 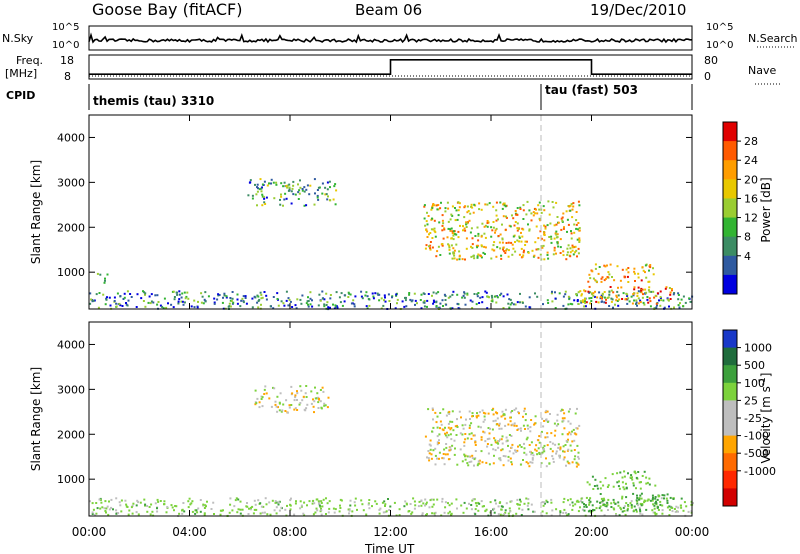 What do you see at coordinates (67, 60) in the screenshot?
I see `freq-tick-top: 18` at bounding box center [67, 60].